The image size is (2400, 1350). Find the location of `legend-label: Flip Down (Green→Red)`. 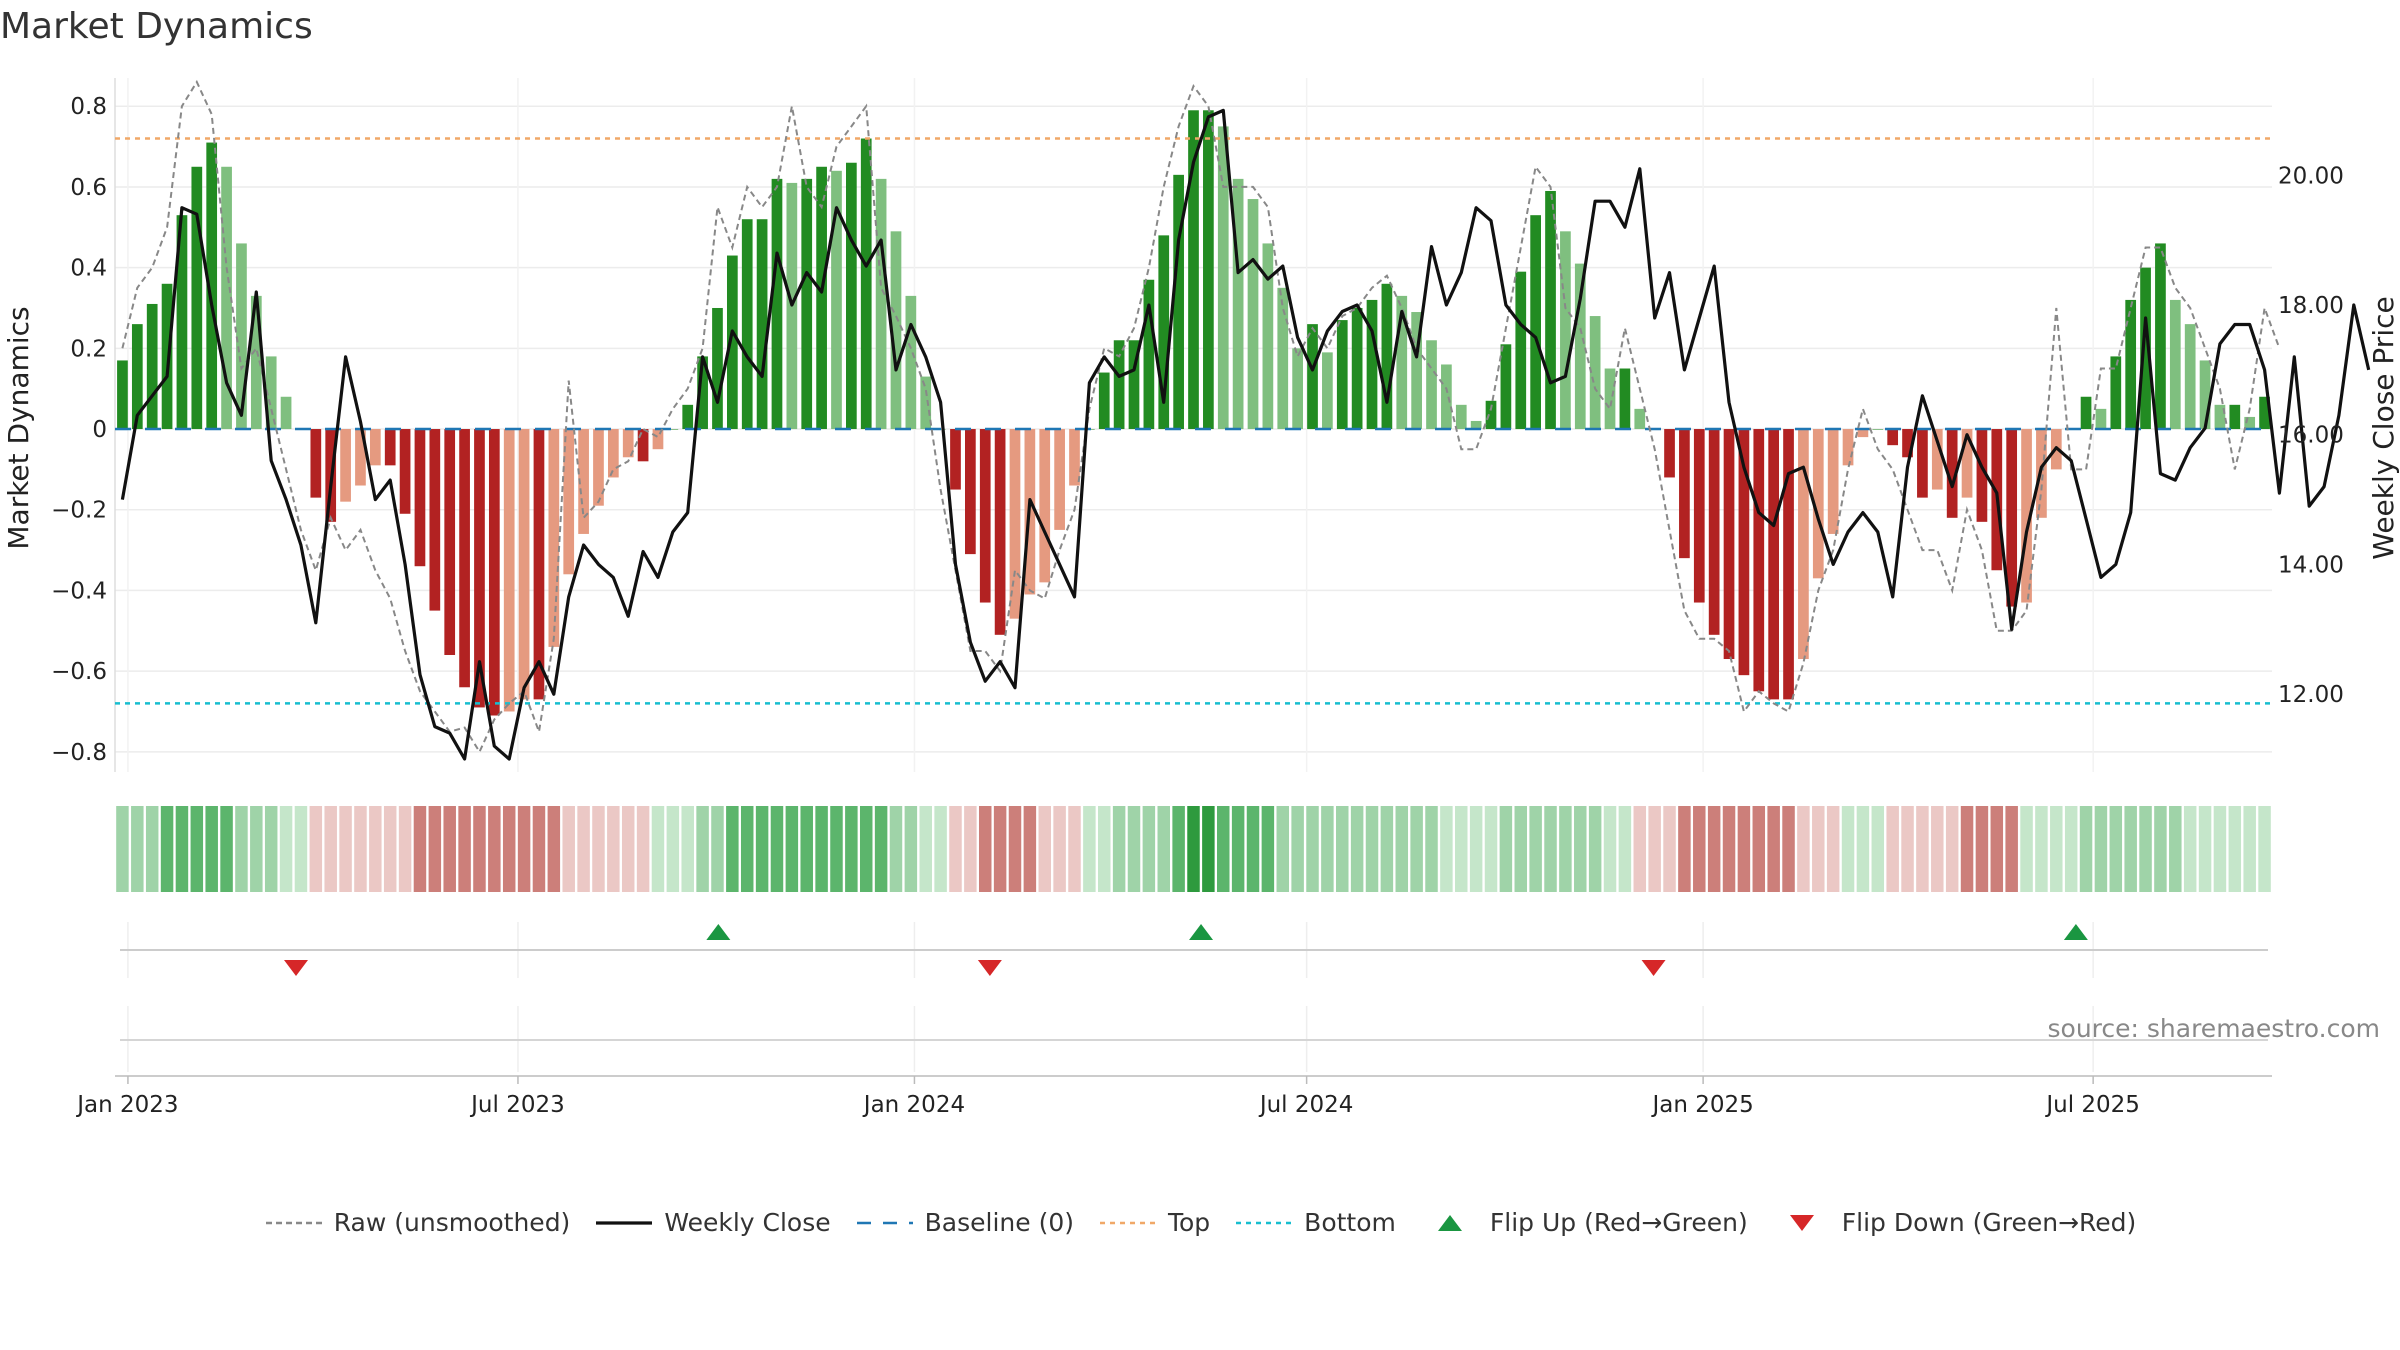

legend-label: Flip Down (Green→Red) is located at coordinates (1989, 1222).